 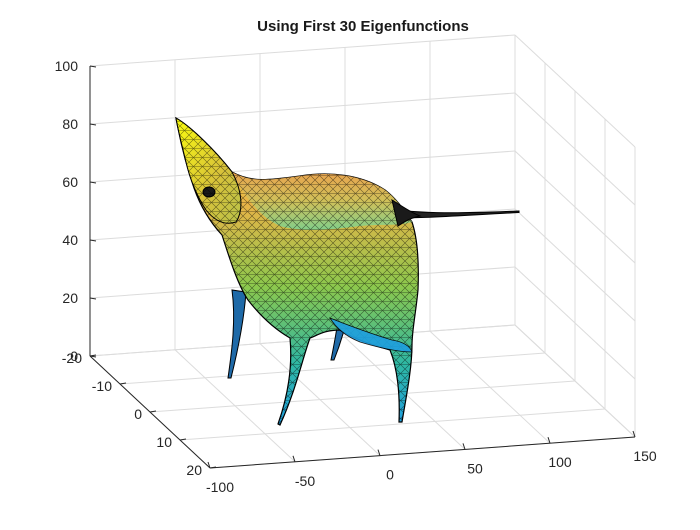 I want to click on z-tick-label: 20, so click(x=70, y=298).